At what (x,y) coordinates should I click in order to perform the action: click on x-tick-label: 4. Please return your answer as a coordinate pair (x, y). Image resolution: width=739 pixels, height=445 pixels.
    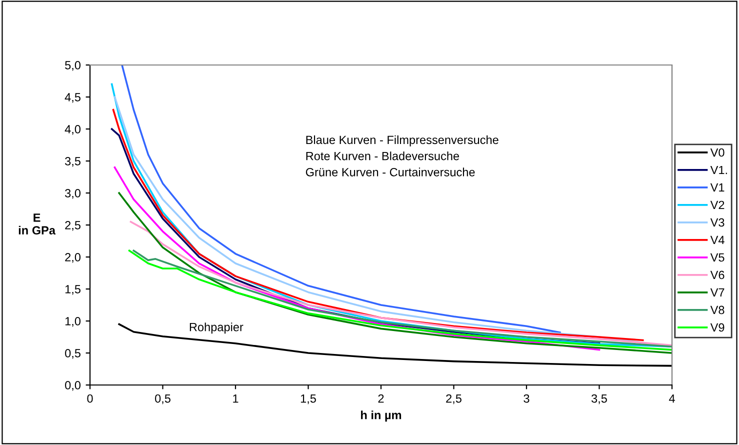
    Looking at the image, I should click on (671, 398).